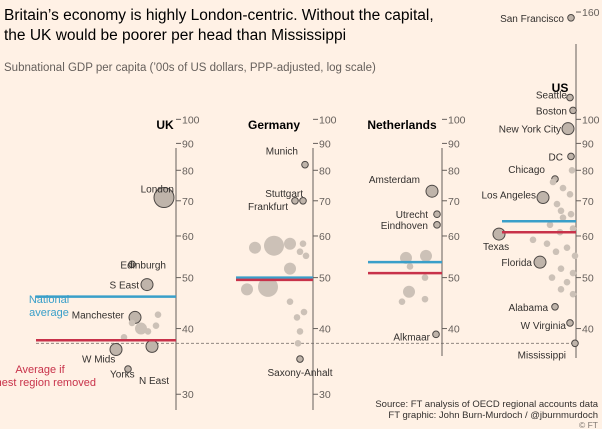 This screenshot has height=429, width=602. Describe the element at coordinates (268, 207) in the screenshot. I see `germany-label-frankfurt: Frankfurt` at that location.